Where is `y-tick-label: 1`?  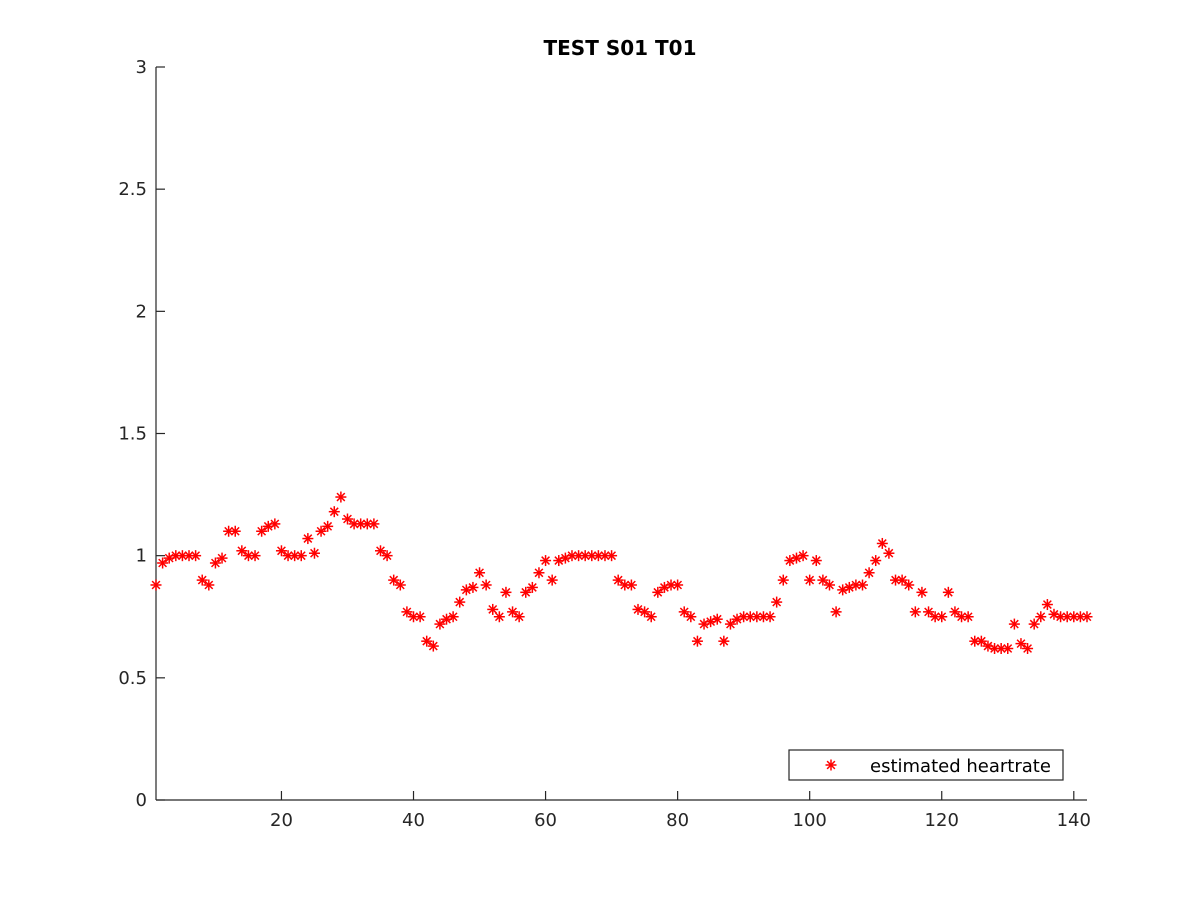 y-tick-label: 1 is located at coordinates (141, 556).